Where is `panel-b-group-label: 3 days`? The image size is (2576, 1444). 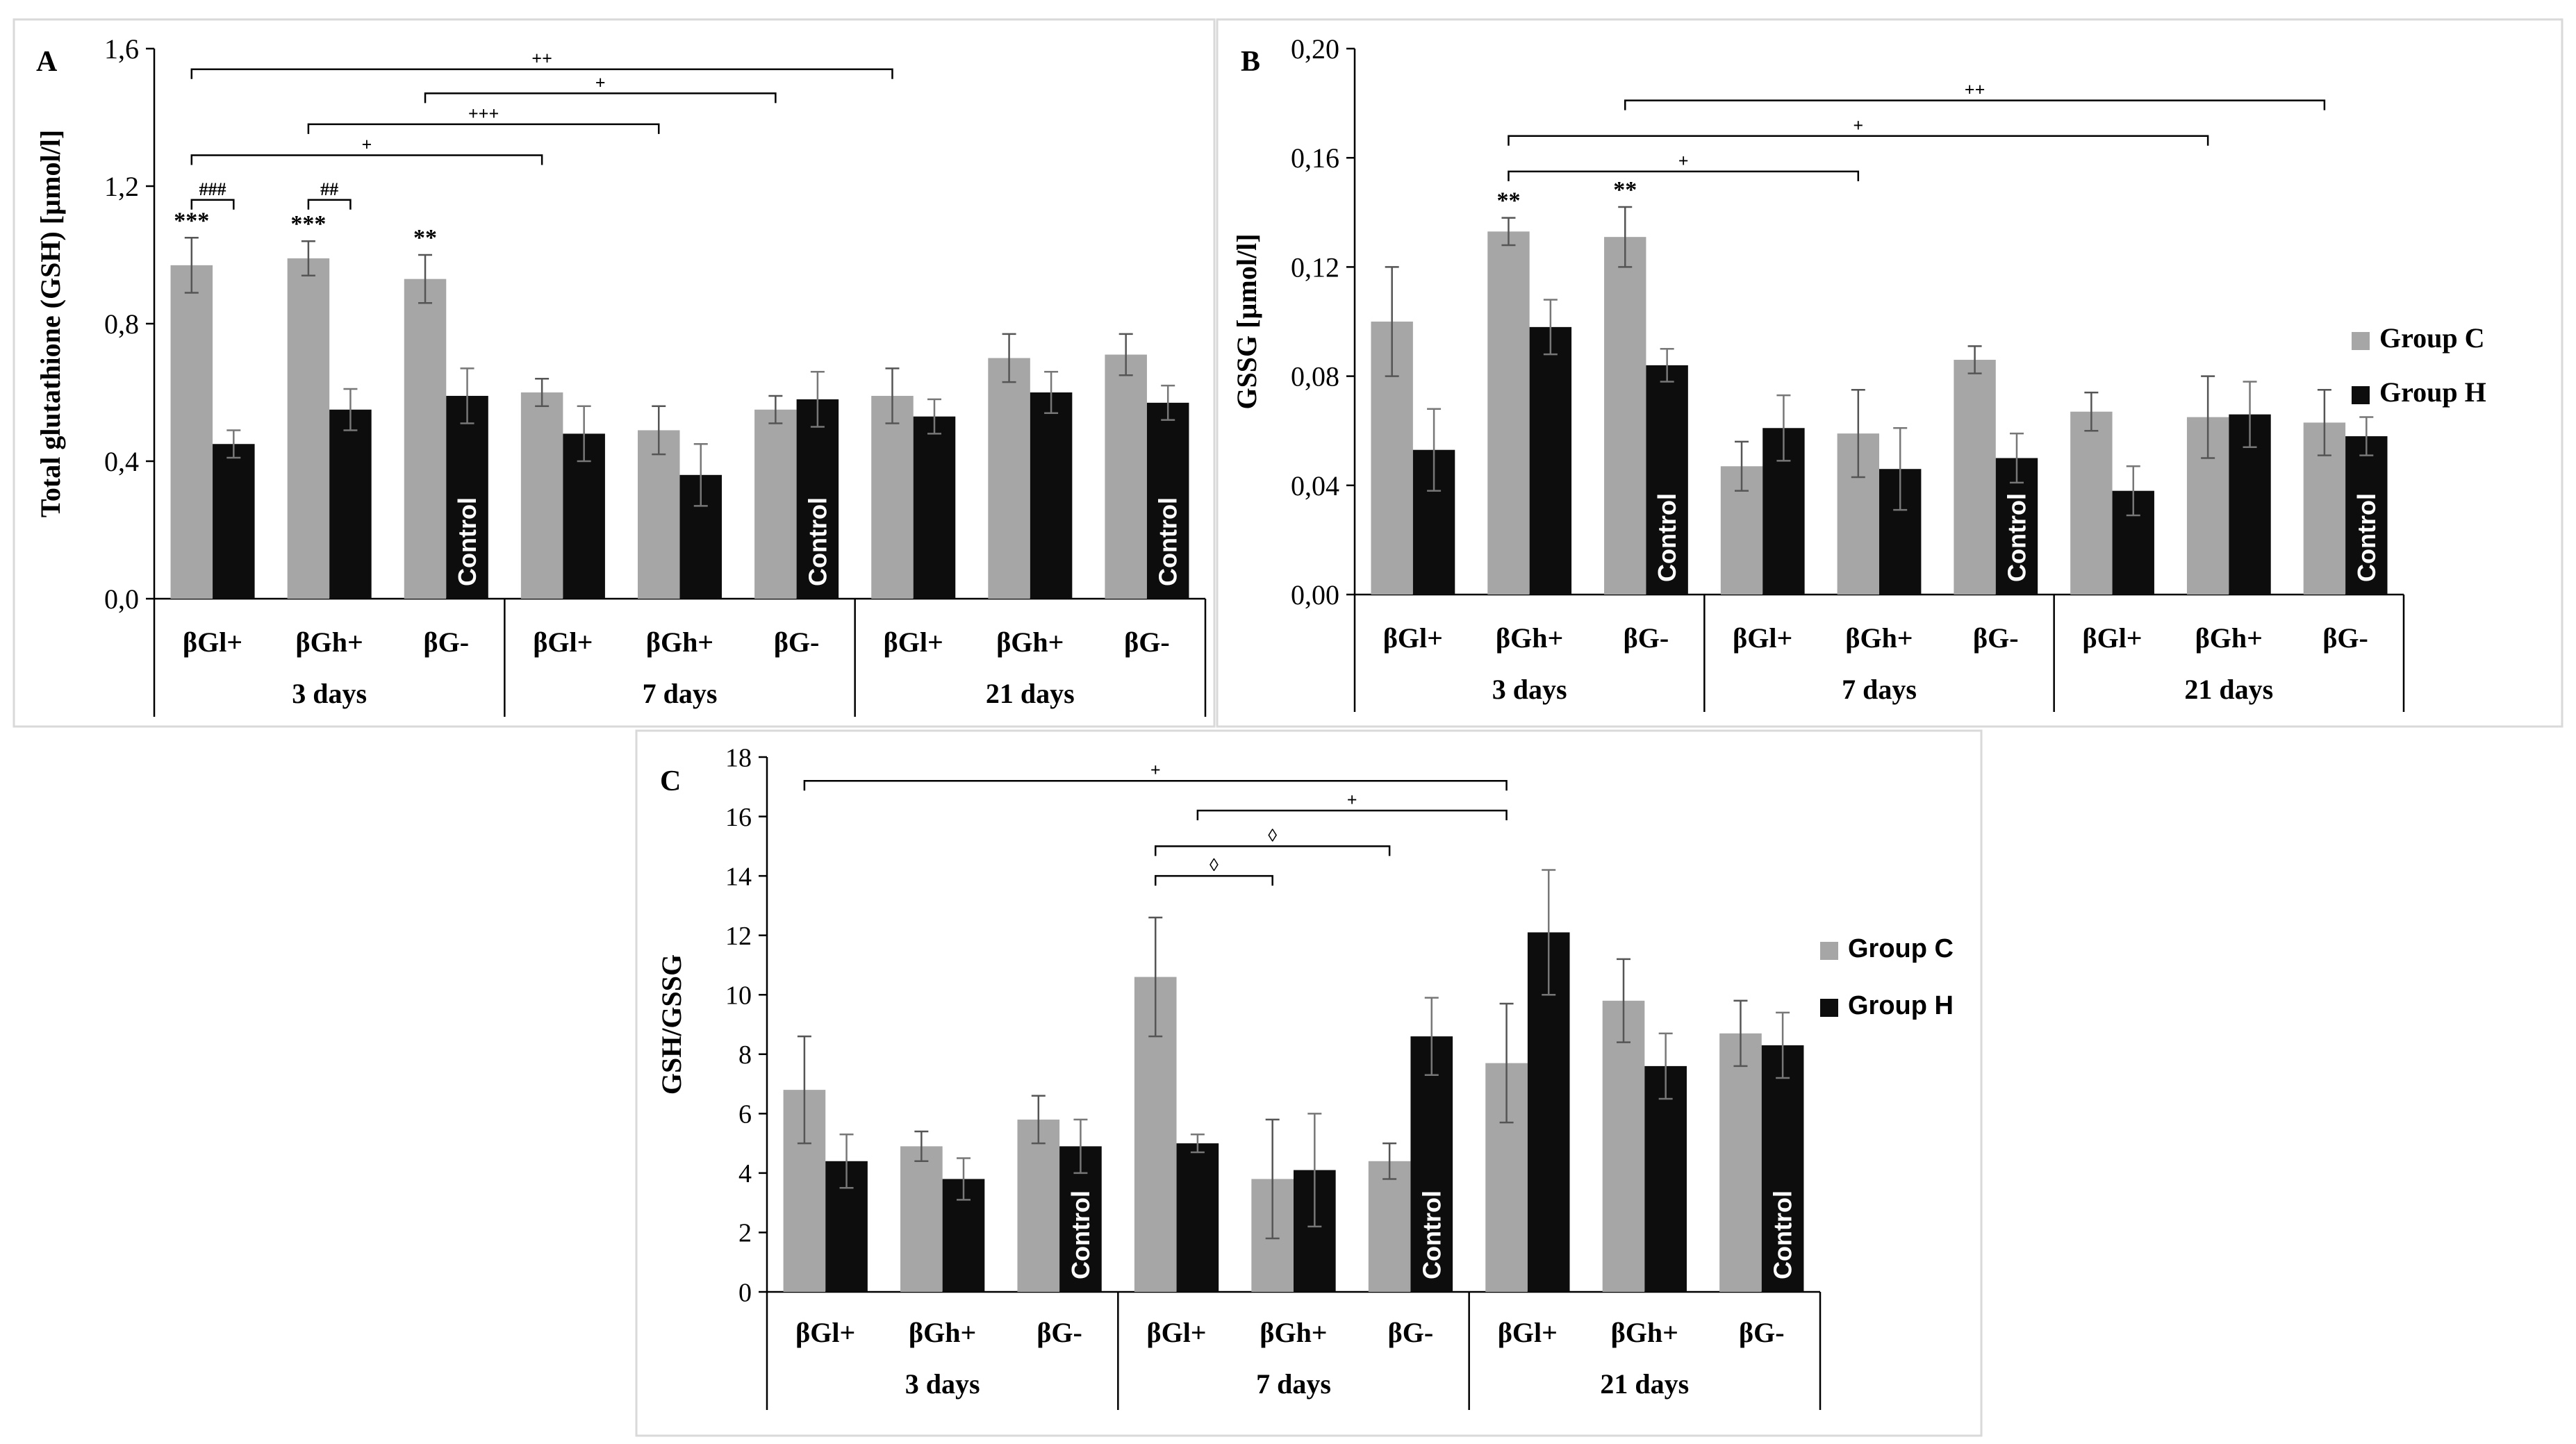 panel-b-group-label: 3 days is located at coordinates (1529, 690).